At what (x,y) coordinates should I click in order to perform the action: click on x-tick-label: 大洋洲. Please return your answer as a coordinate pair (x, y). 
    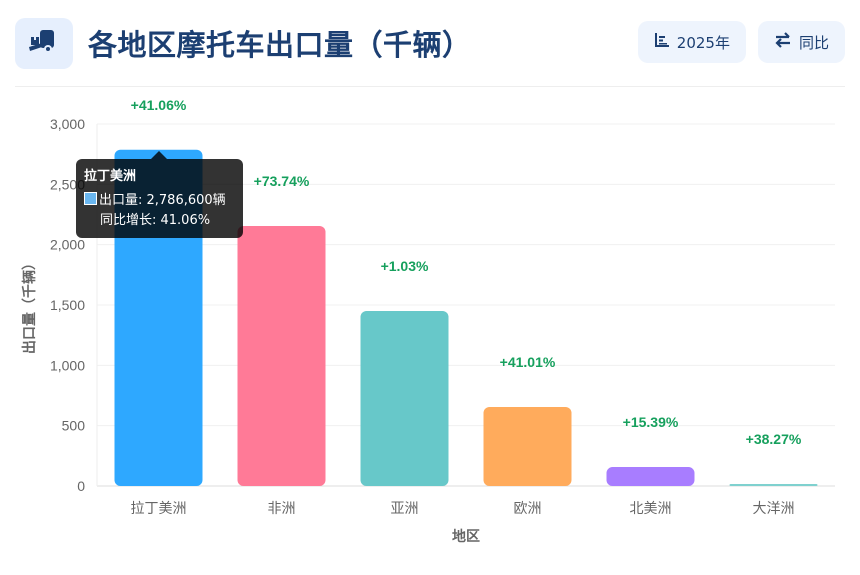
    Looking at the image, I should click on (774, 509).